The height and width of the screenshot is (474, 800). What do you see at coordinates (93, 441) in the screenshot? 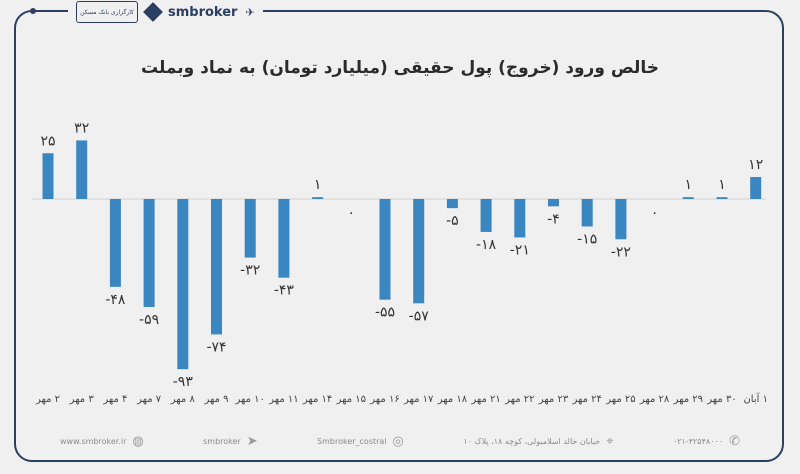
I see `website-text: www.smbroker.ir` at bounding box center [93, 441].